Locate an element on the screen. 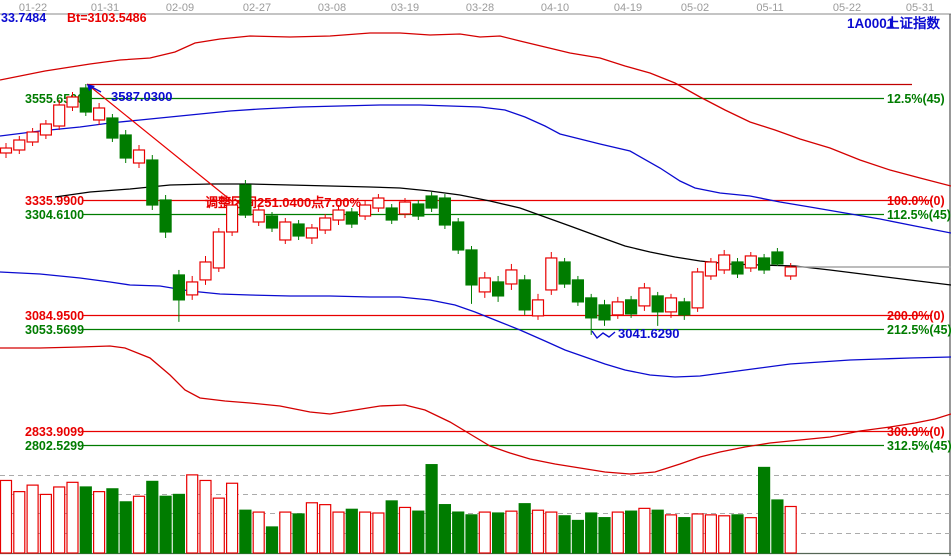  level-label-left: 3304.6100 is located at coordinates (54, 215).